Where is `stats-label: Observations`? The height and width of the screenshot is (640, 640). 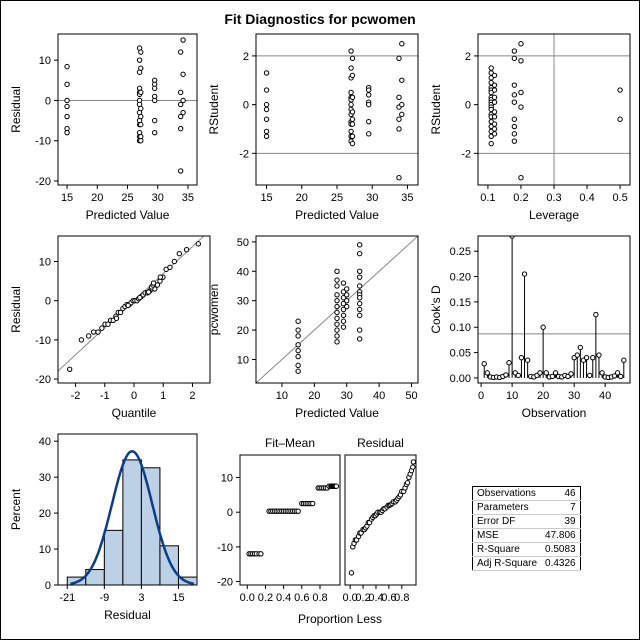
stats-label: Observations is located at coordinates (507, 493).